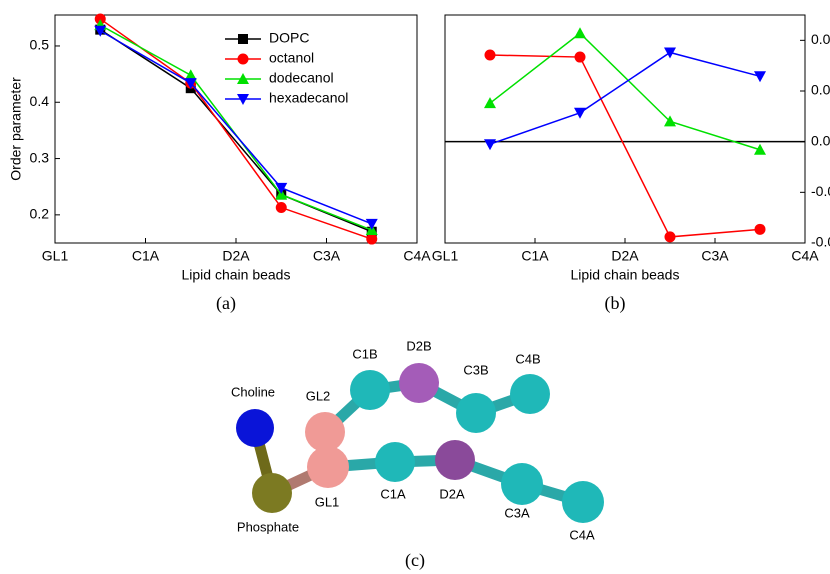 The width and height of the screenshot is (830, 574). What do you see at coordinates (318, 395) in the screenshot?
I see `bead-label: GL2` at bounding box center [318, 395].